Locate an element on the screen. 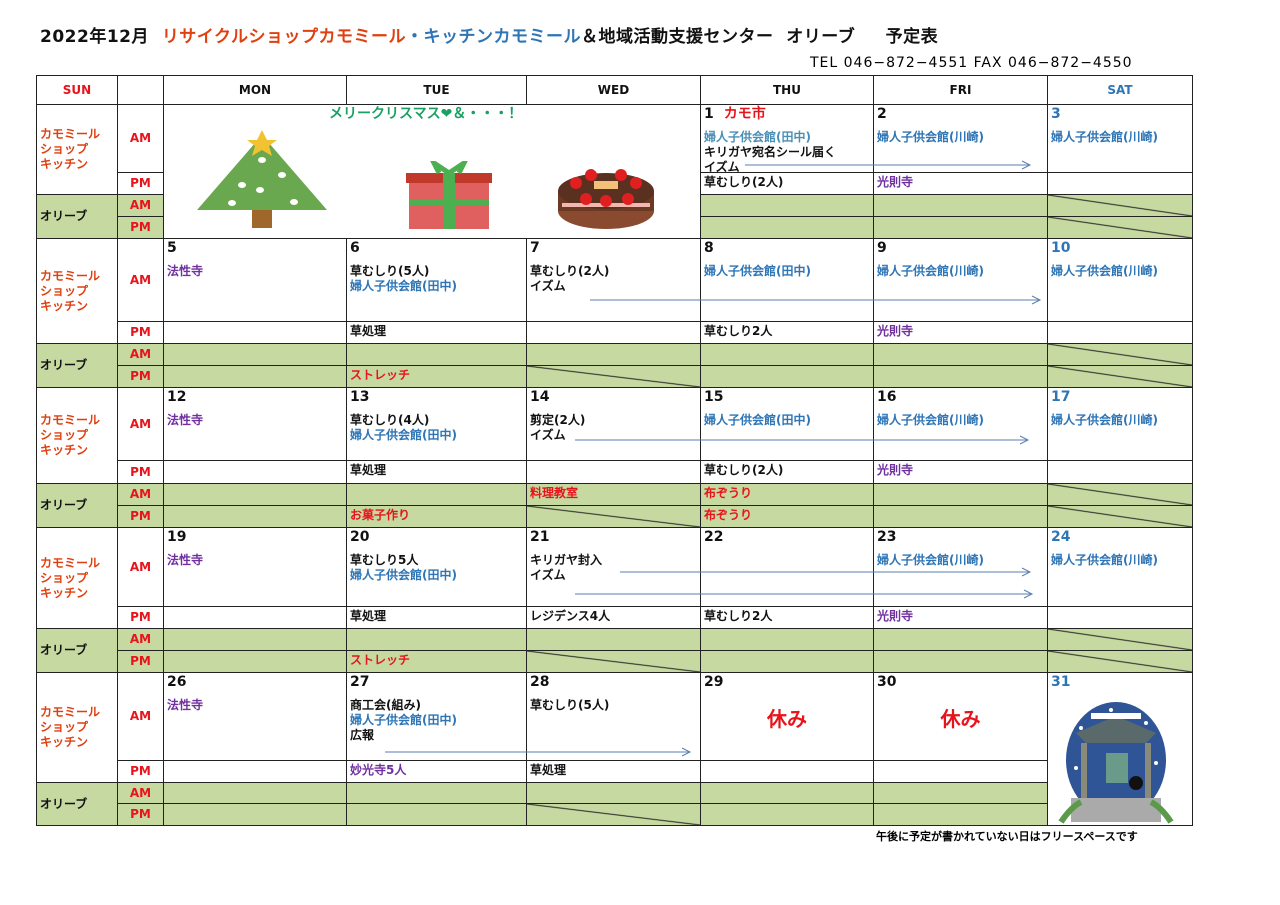  weekday-label: THU is located at coordinates (787, 90).